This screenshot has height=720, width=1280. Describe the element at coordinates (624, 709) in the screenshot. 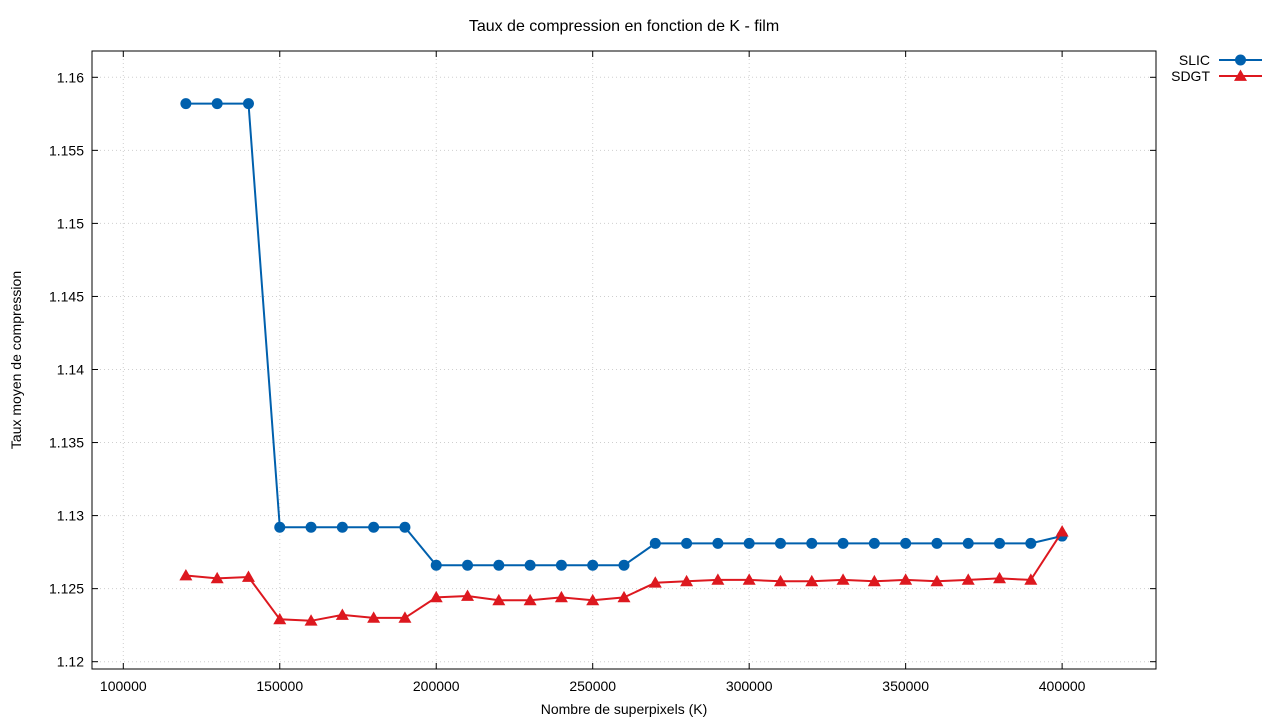

I see `x-axis-label: Nombre de superpixels (K)` at that location.